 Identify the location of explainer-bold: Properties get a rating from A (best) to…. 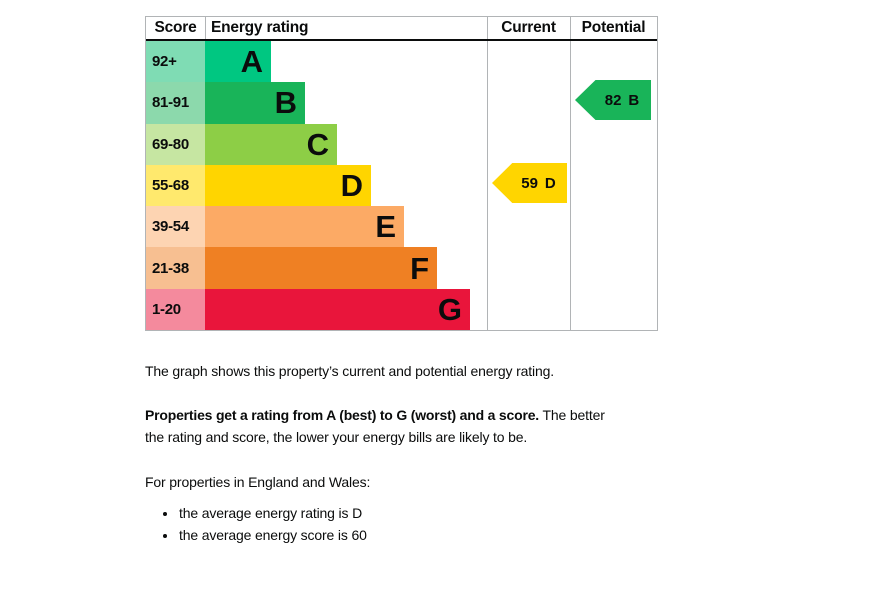
(342, 415).